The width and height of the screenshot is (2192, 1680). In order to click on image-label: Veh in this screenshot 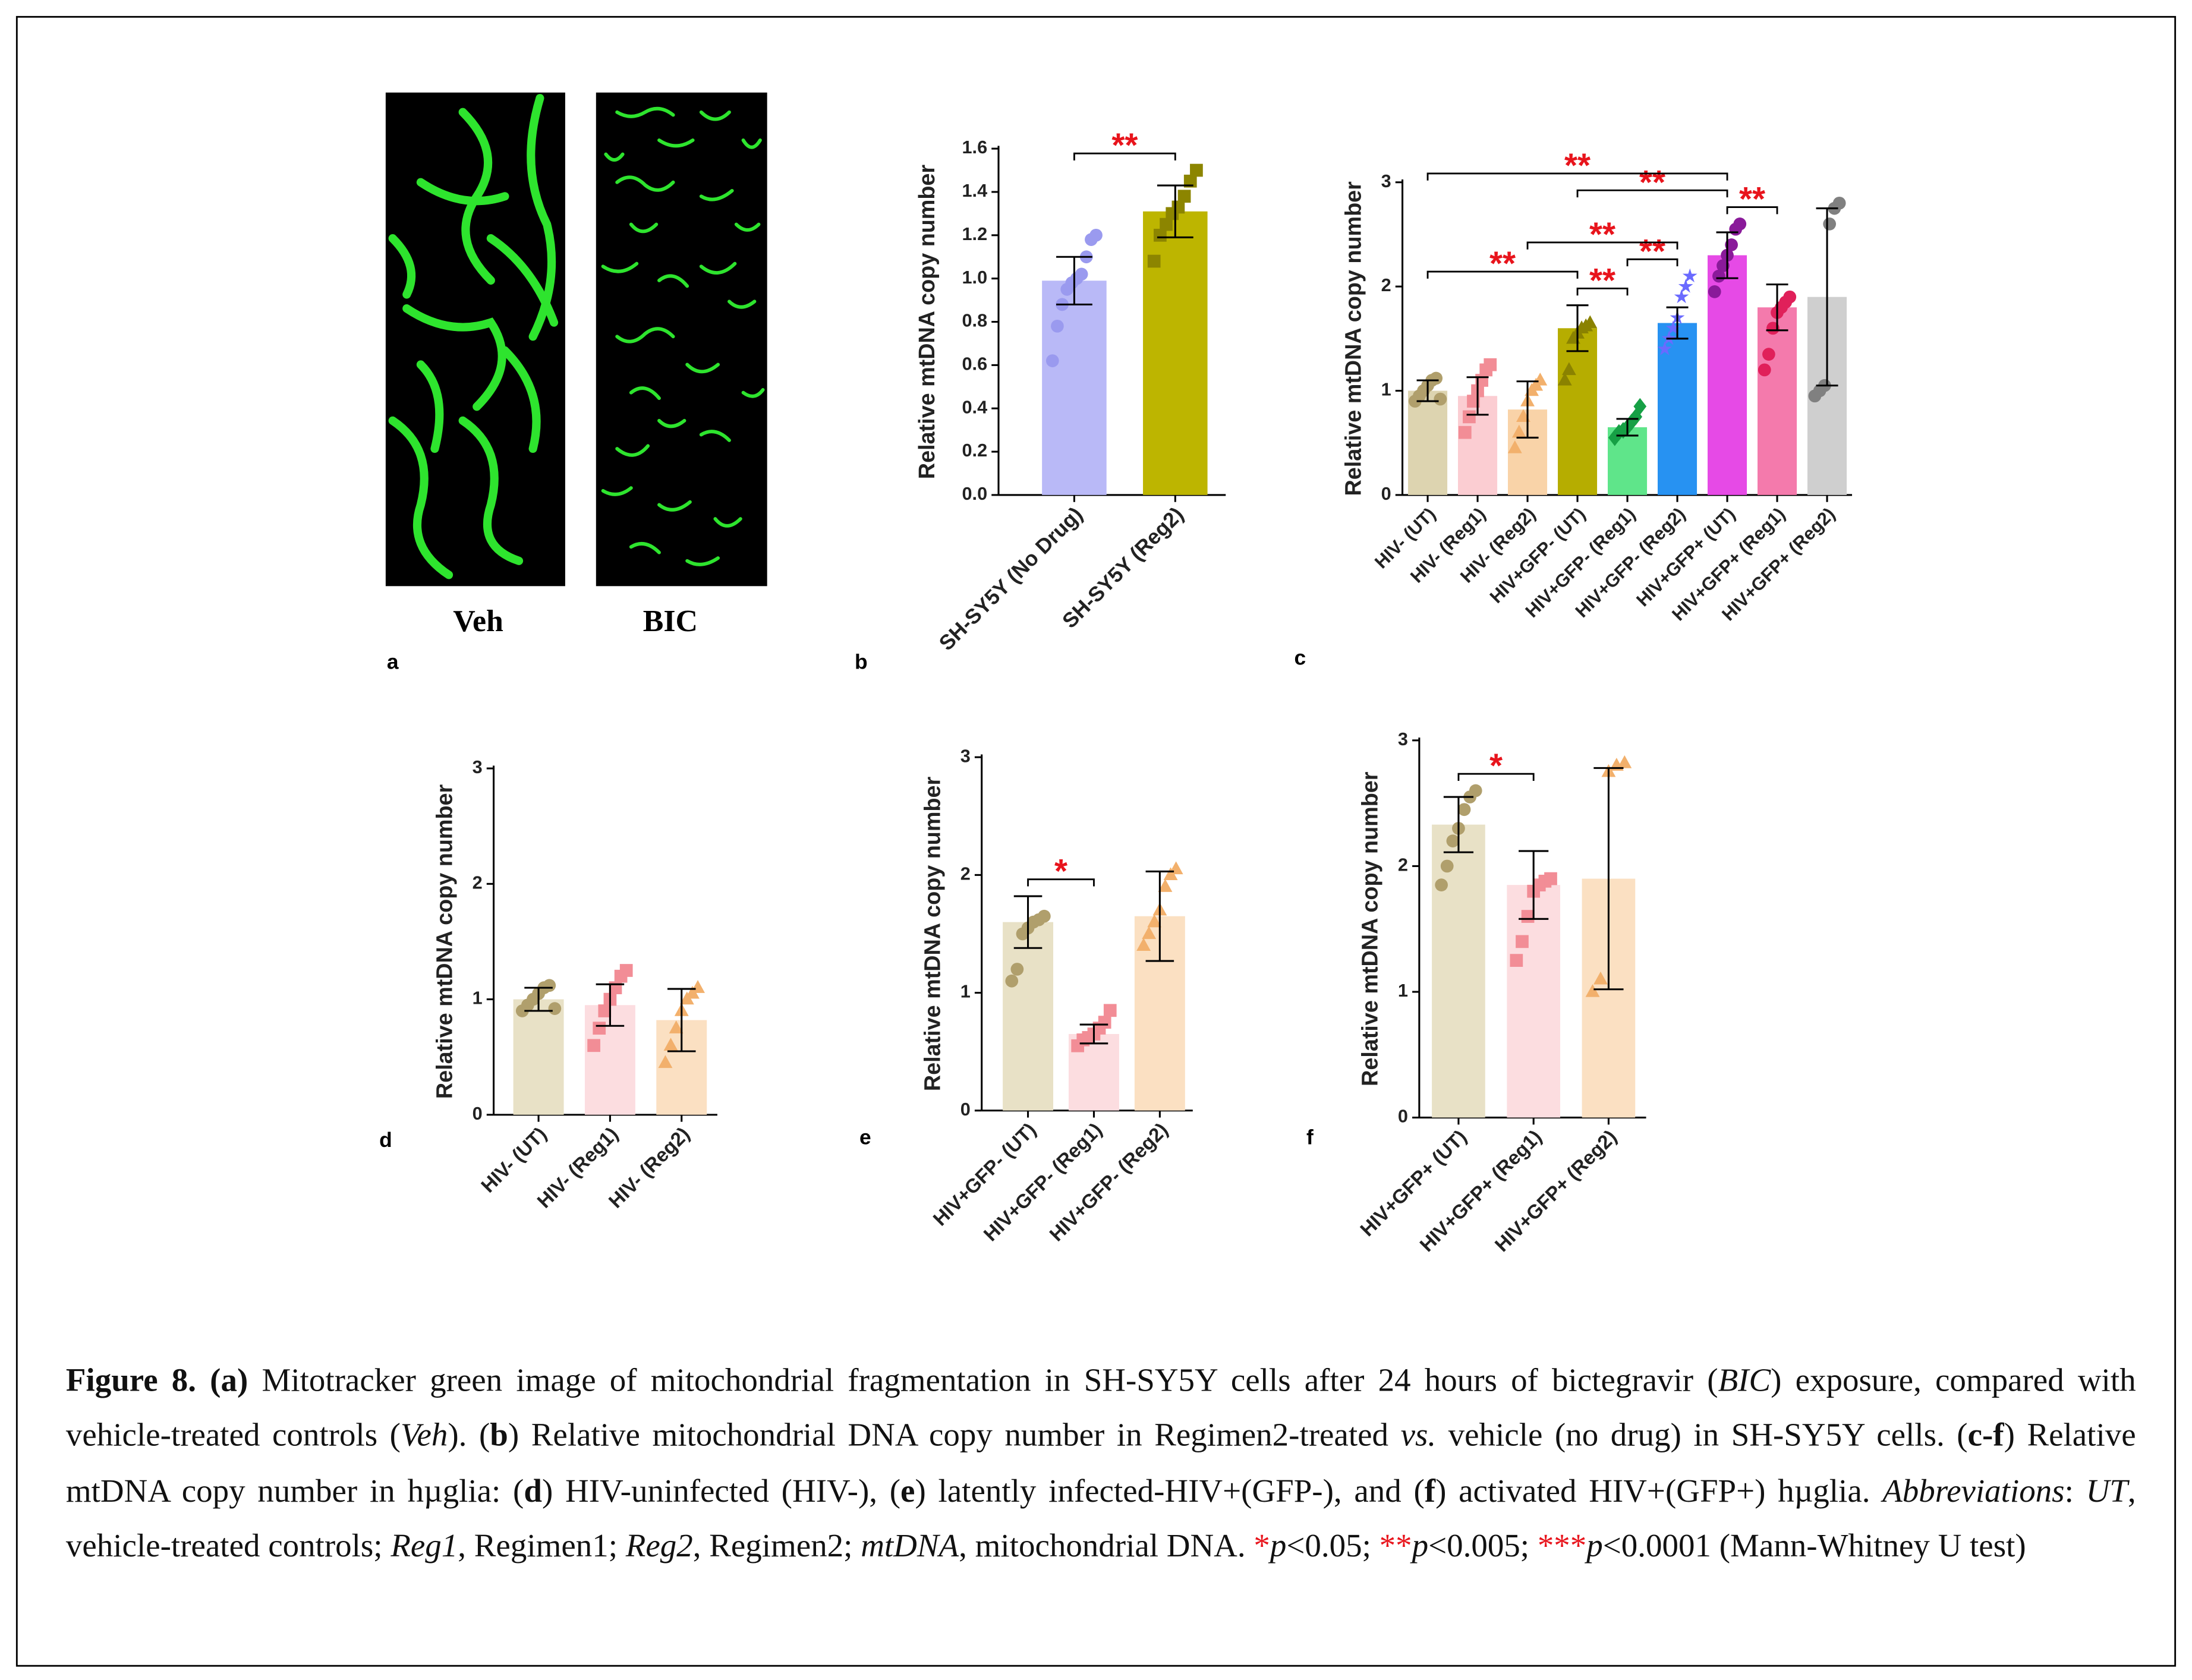, I will do `click(478, 621)`.